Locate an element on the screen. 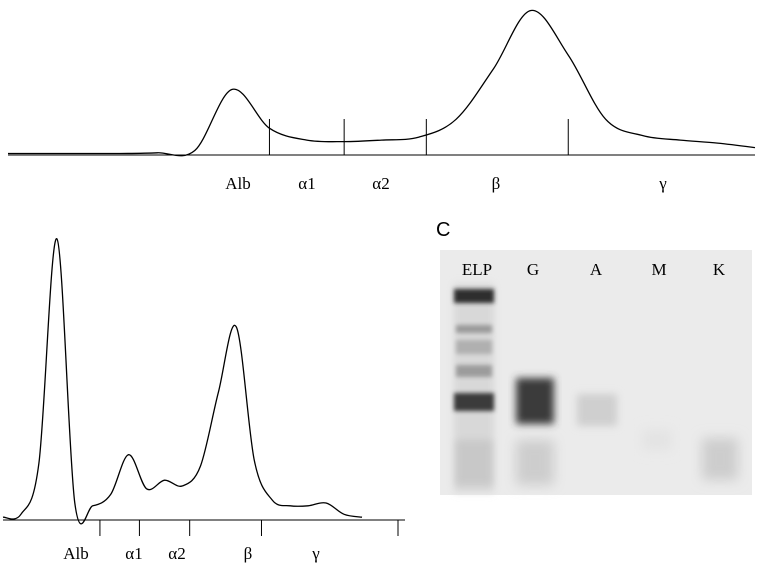 The width and height of the screenshot is (757, 565). elp-band-alpha1 is located at coordinates (474, 329).